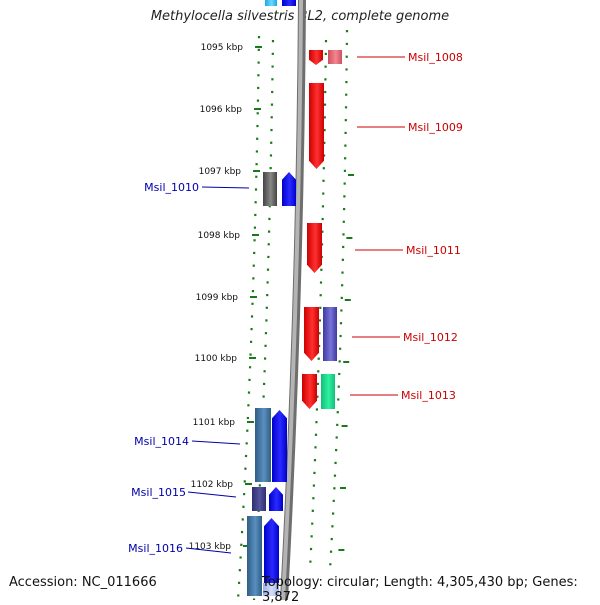 The height and width of the screenshot is (605, 600). Describe the element at coordinates (171, 187) in the screenshot. I see `gene-label: Msil_1010` at that location.